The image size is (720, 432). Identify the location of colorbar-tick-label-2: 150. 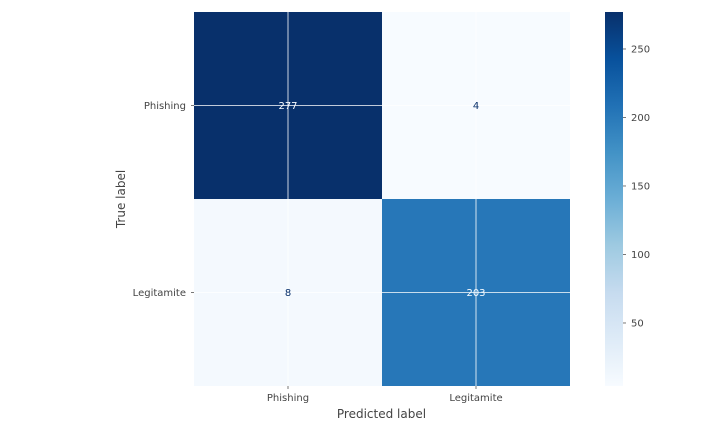
(640, 186).